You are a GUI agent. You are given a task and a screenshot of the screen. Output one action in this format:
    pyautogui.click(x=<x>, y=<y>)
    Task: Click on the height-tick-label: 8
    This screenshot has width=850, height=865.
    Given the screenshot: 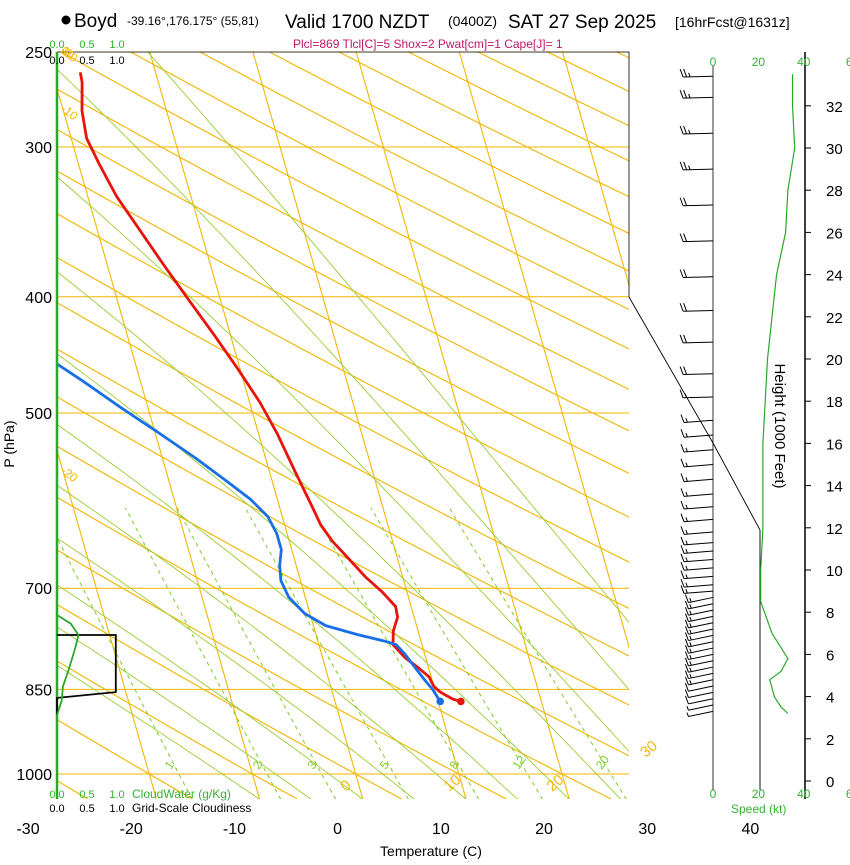 What is the action you would take?
    pyautogui.click(x=830, y=613)
    